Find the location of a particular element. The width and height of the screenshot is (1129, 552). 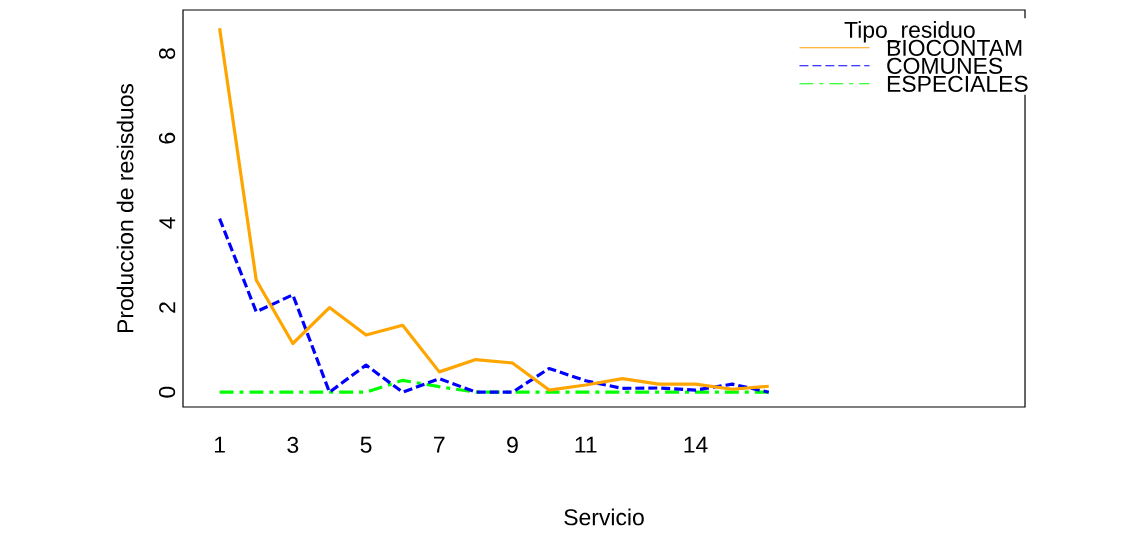

x-tick-label: 14 is located at coordinates (696, 444).